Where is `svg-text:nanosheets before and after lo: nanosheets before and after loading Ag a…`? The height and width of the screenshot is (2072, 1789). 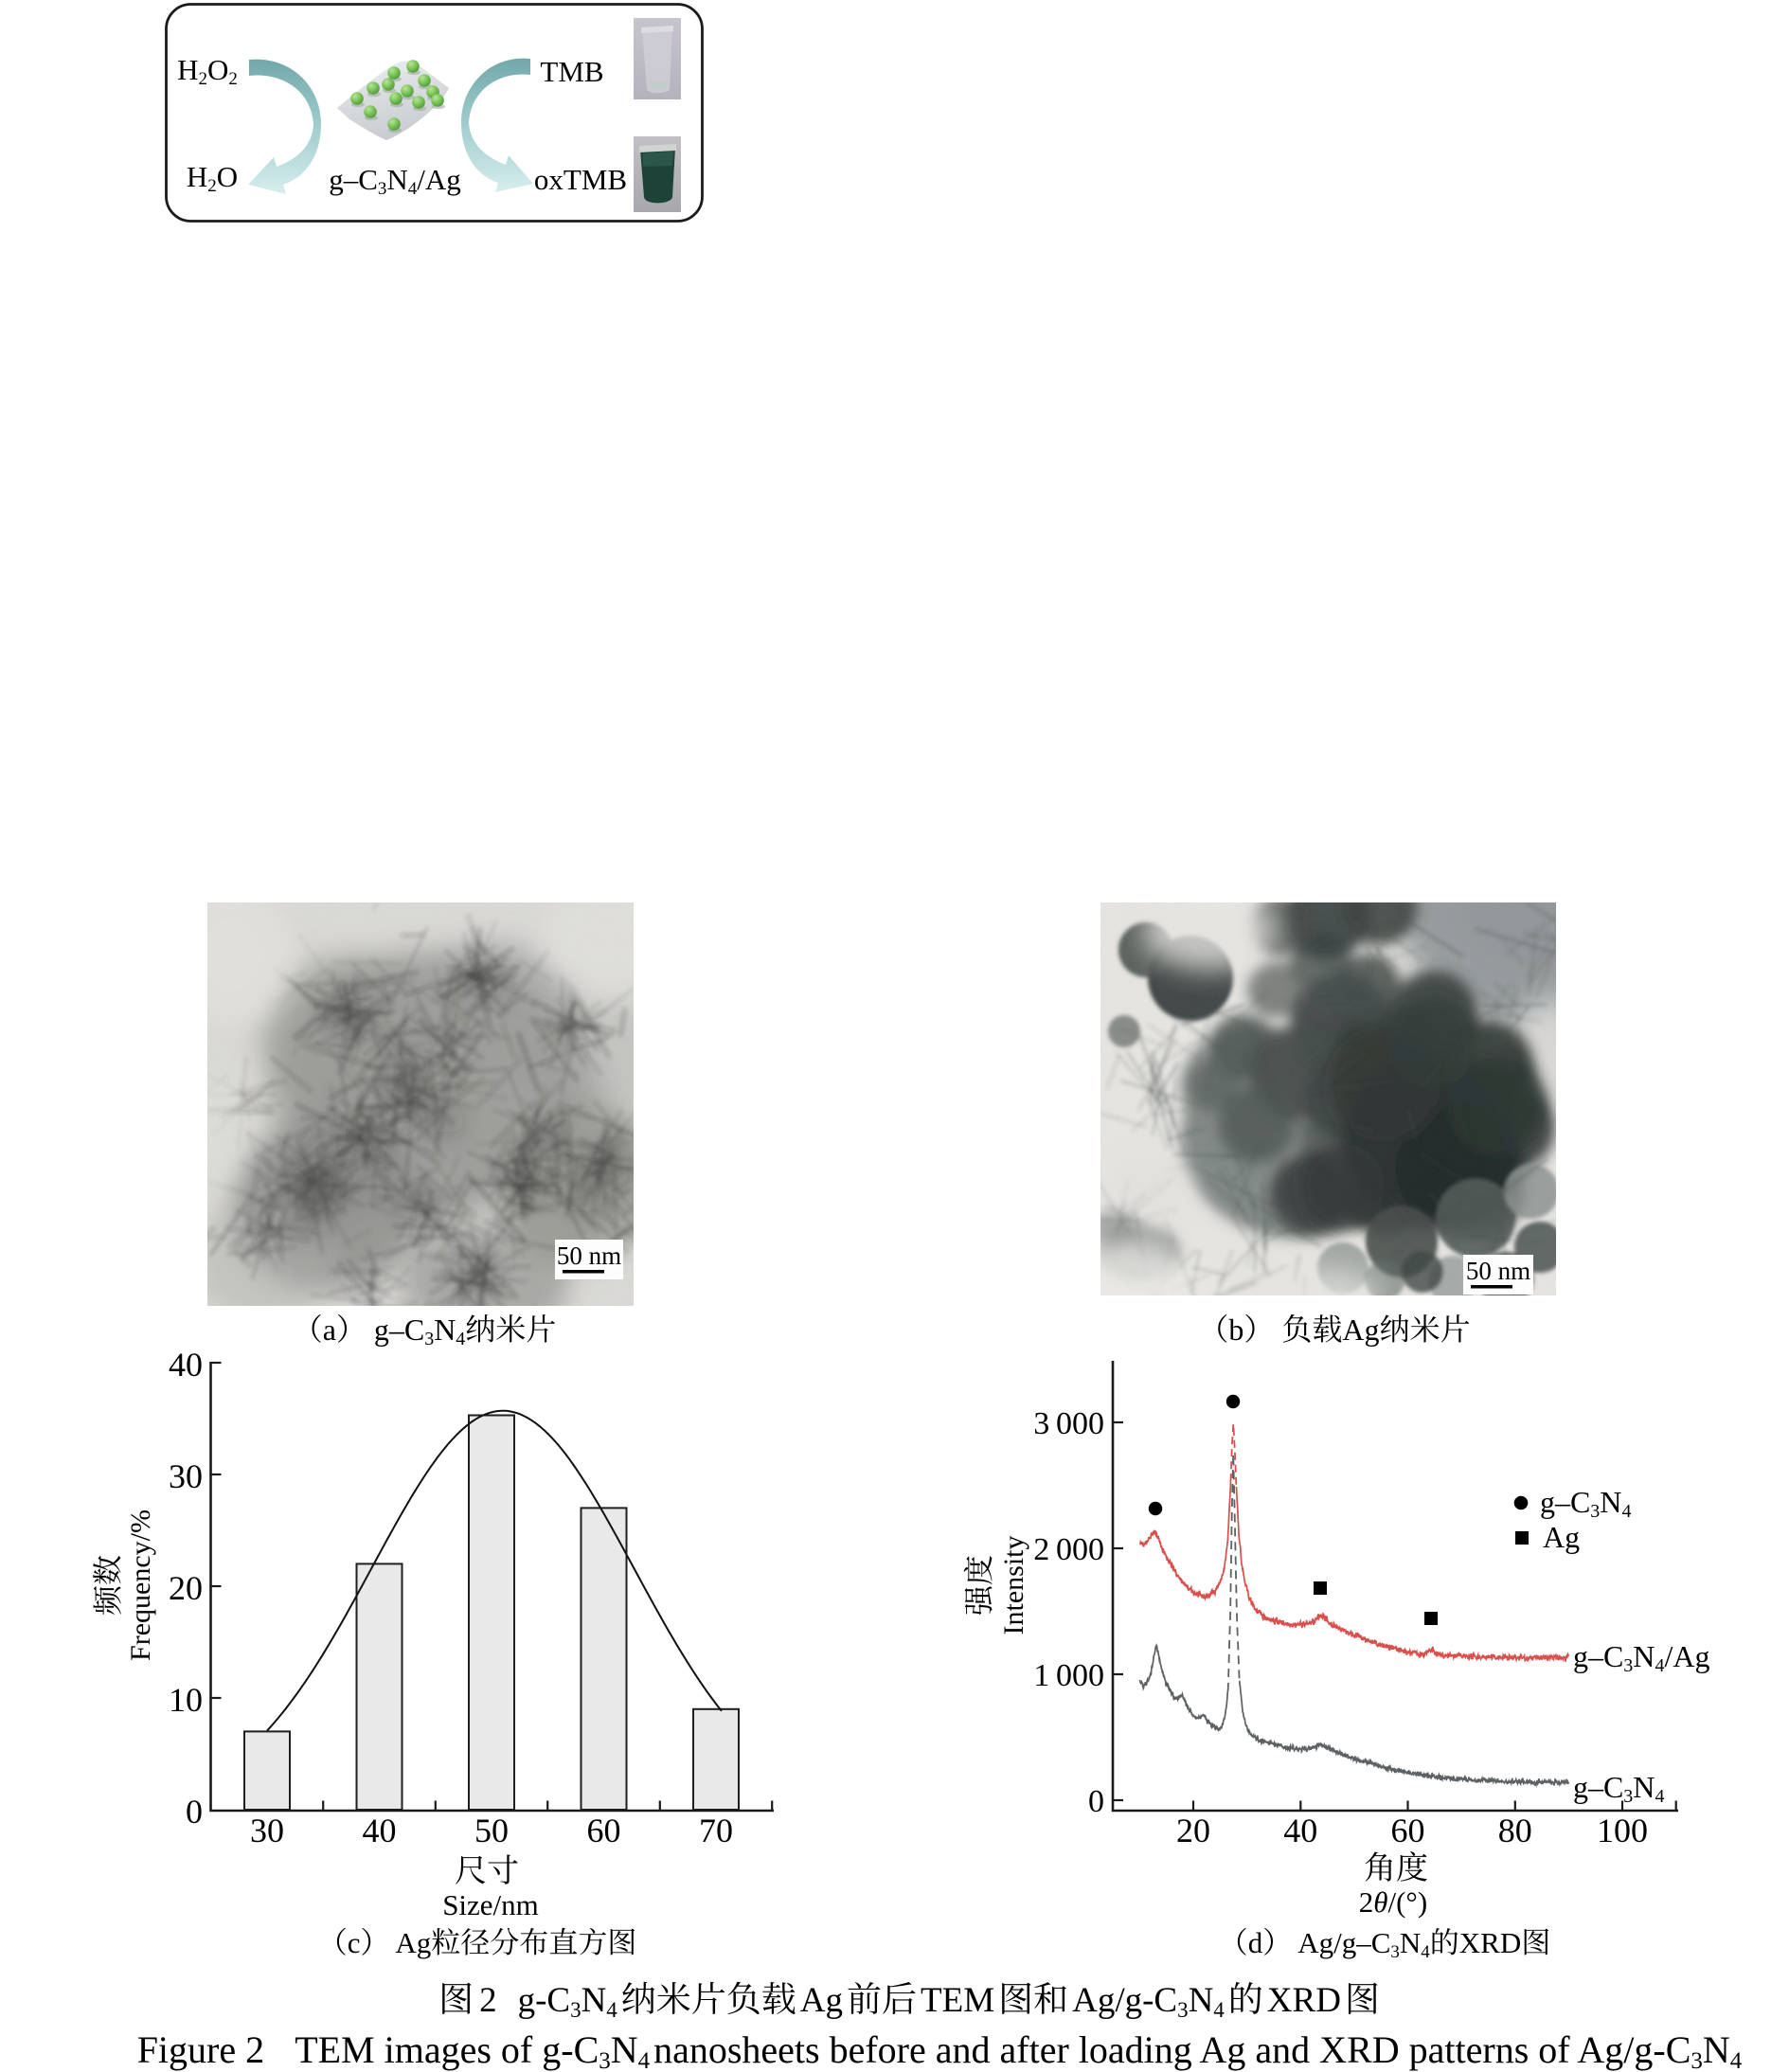
svg-text:nanosheets before and after lo: nanosheets before and after loading Ag a… is located at coordinates (1172, 2050).